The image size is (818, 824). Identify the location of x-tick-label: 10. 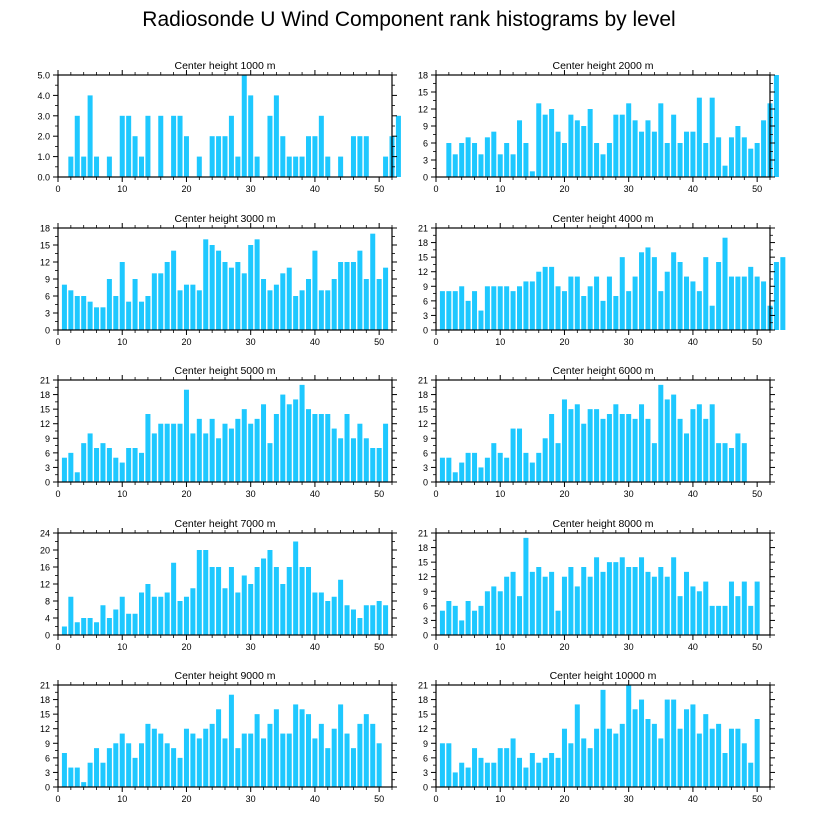
(500, 494).